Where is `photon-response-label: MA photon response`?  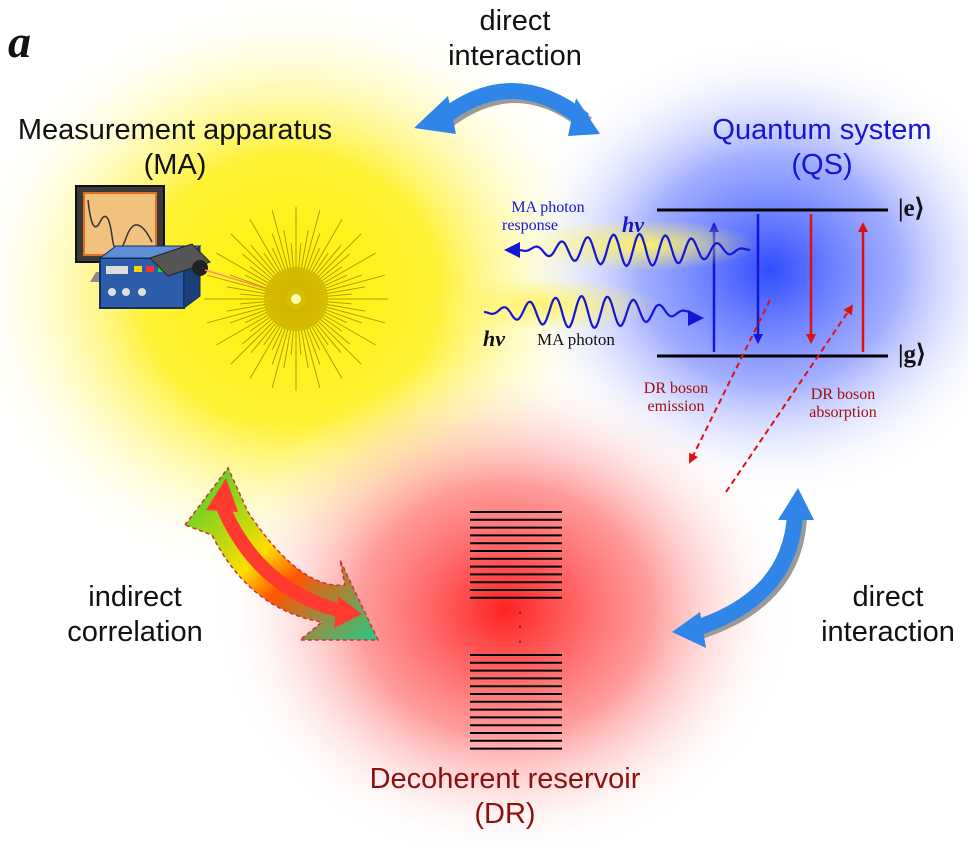 photon-response-label: MA photon response is located at coordinates (548, 217).